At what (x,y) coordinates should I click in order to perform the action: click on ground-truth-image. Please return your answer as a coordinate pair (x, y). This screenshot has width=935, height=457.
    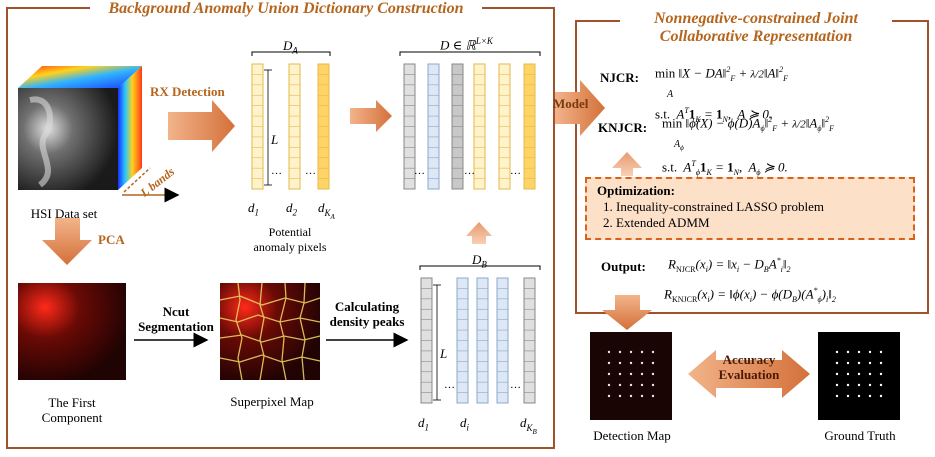
    Looking at the image, I should click on (859, 376).